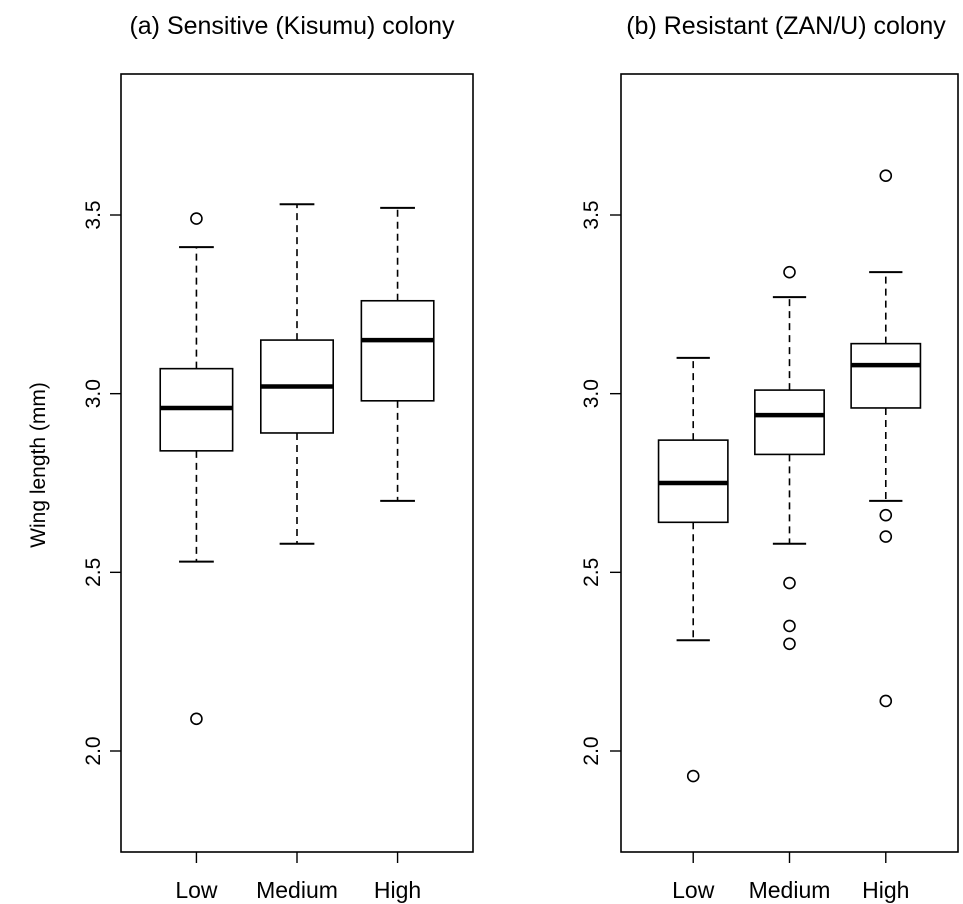  Describe the element at coordinates (292, 26) in the screenshot. I see `panel-title: (a) Sensitive (Kisumu) colony` at that location.